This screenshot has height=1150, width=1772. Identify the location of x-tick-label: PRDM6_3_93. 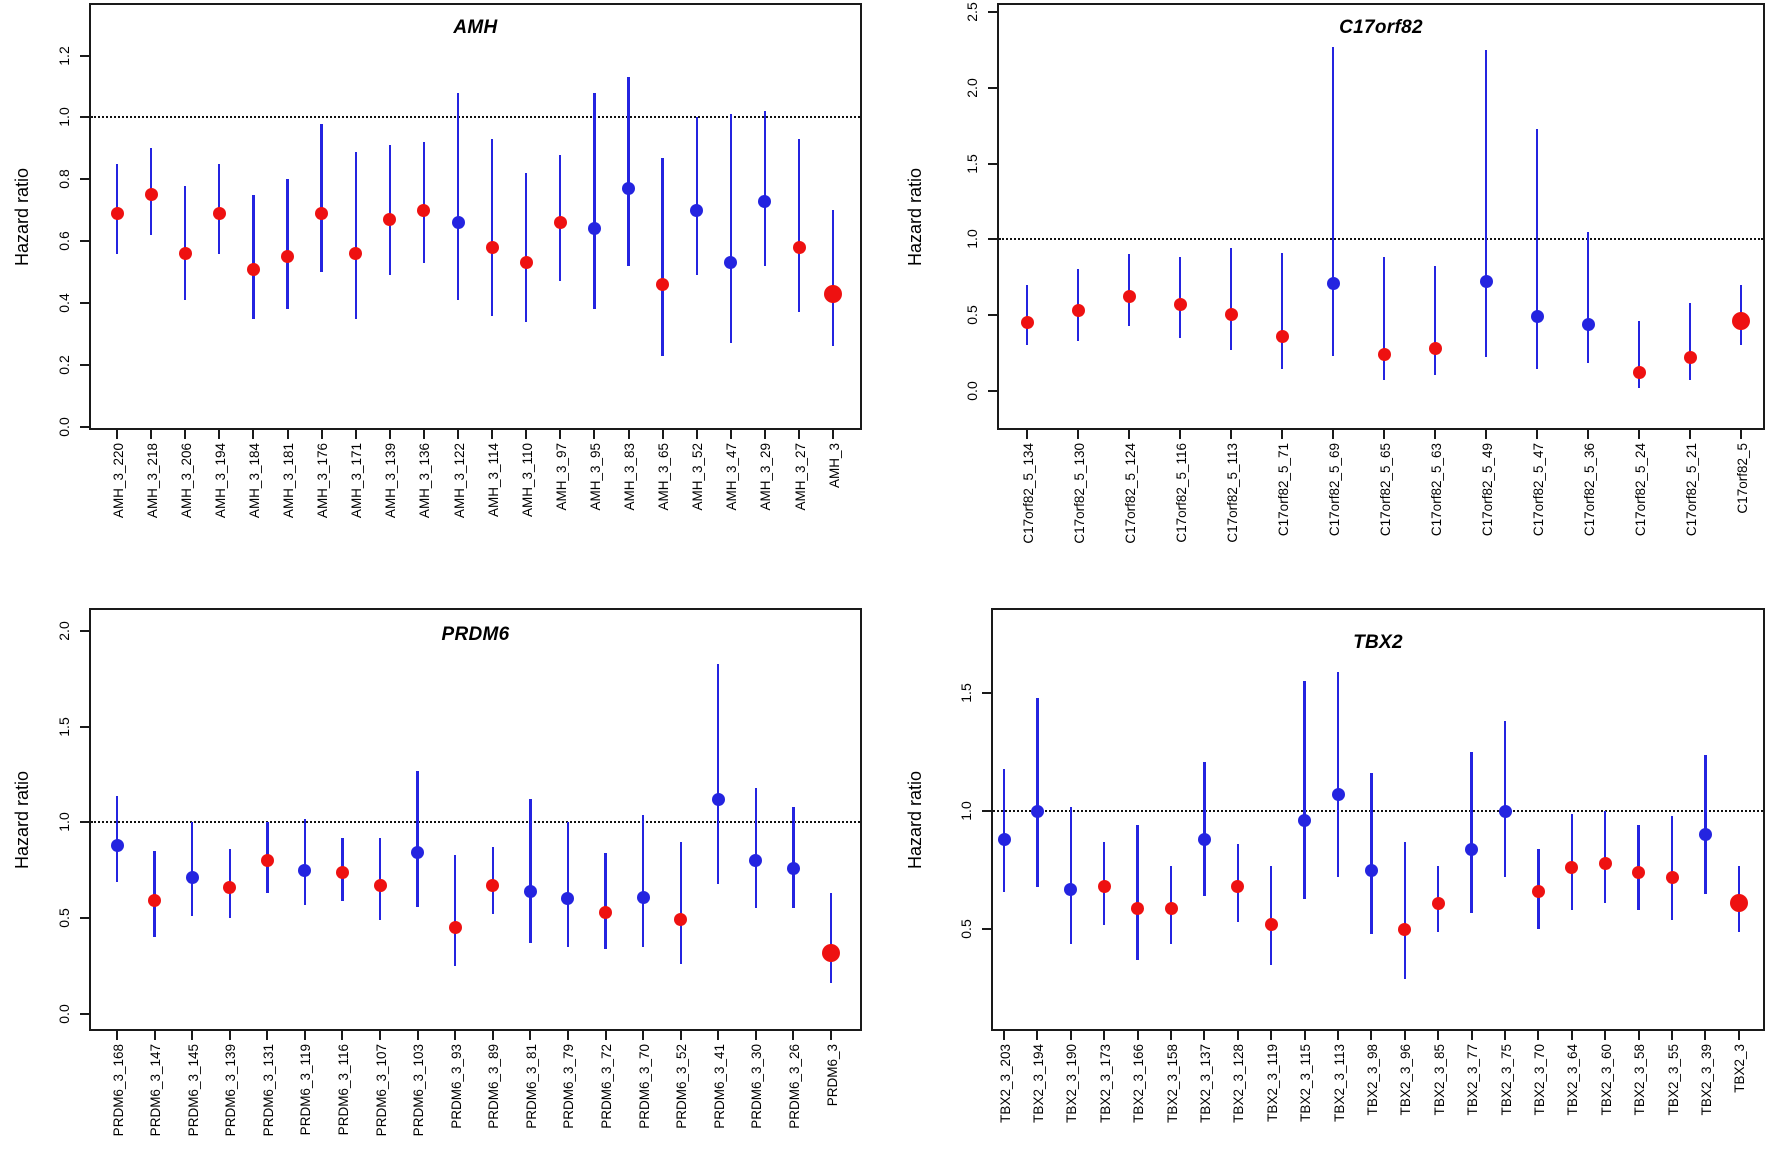
(456, 1086).